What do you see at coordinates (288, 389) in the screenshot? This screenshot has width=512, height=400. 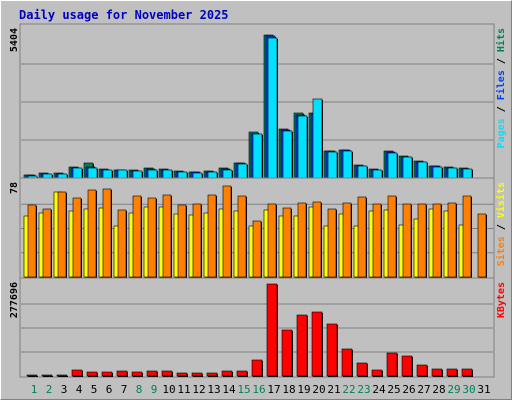 I see `x-tick-label-day-18: 18` at bounding box center [288, 389].